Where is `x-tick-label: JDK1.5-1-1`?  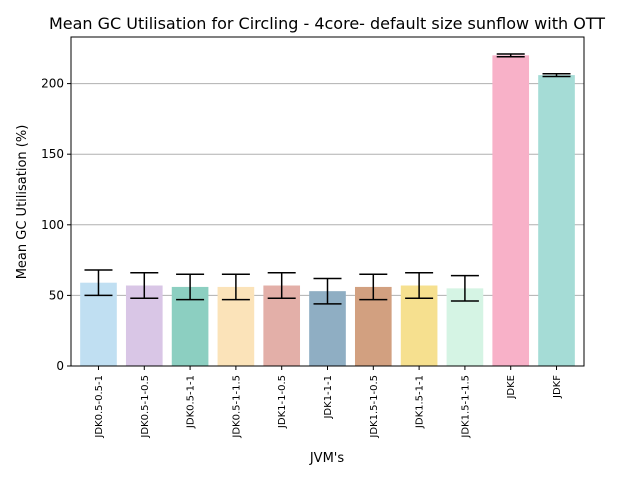
x-tick-label: JDK1.5-1-1 is located at coordinates (420, 402).